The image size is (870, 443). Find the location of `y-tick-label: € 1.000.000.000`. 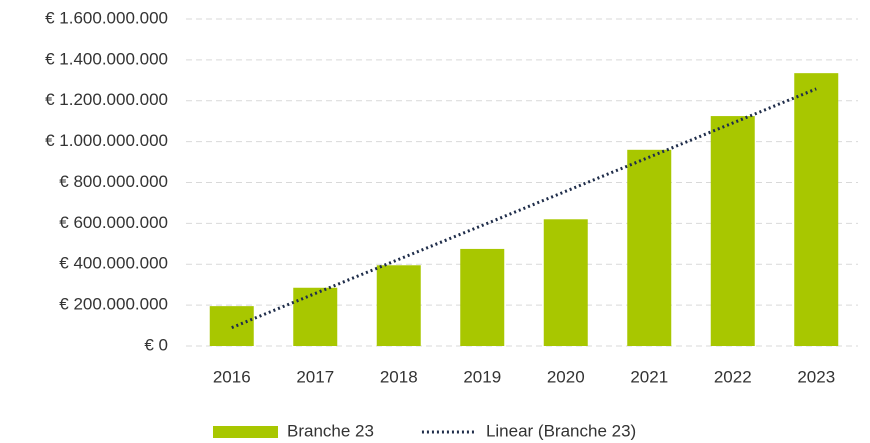

y-tick-label: € 1.000.000.000 is located at coordinates (106, 140).